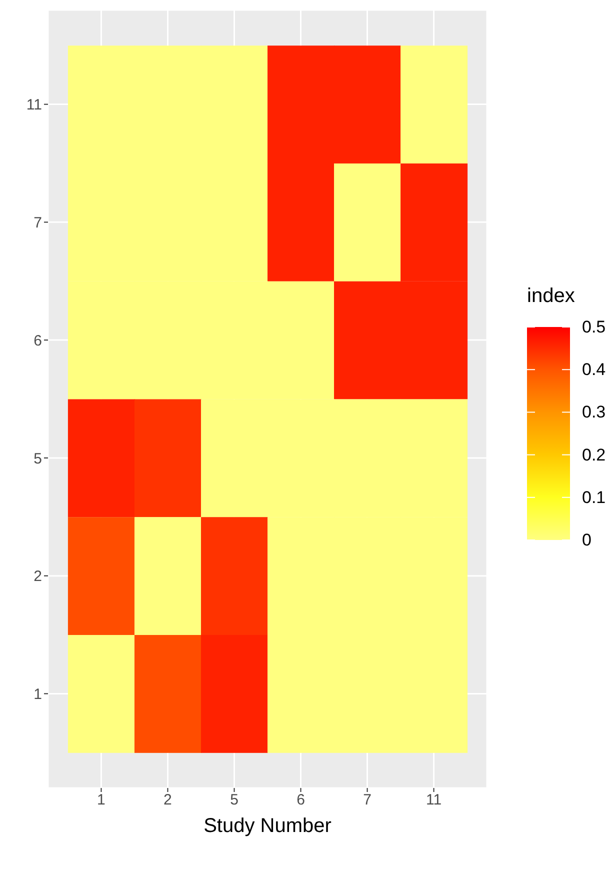  Describe the element at coordinates (594, 454) in the screenshot. I see `color-bar-label: 0.2` at that location.